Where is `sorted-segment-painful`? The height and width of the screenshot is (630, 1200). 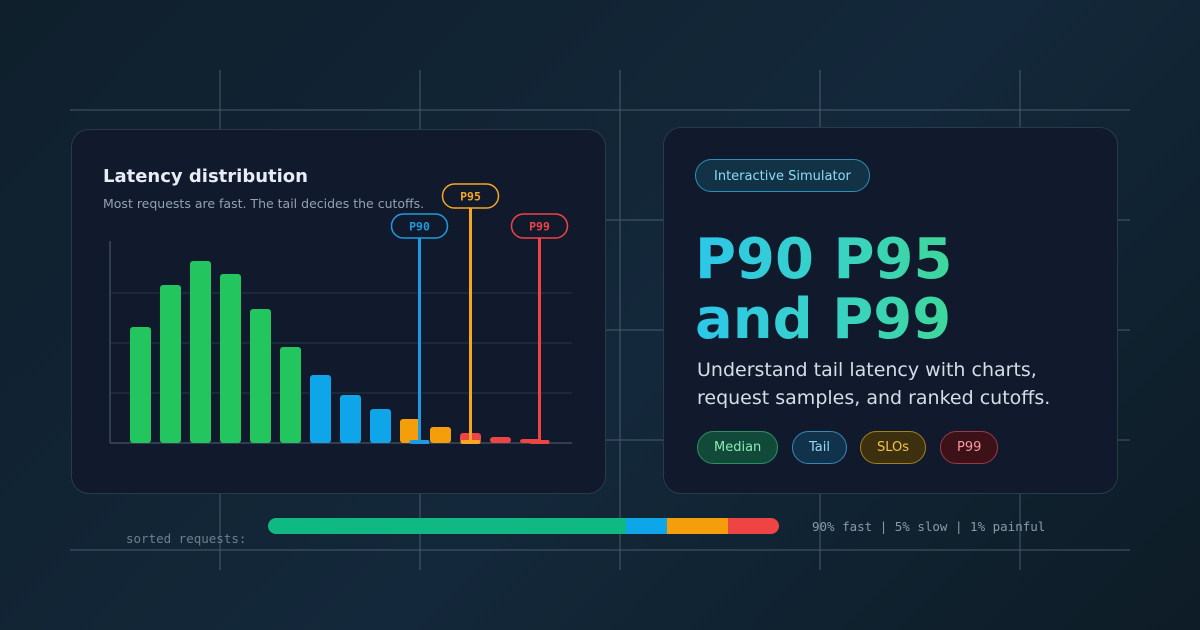
sorted-segment-painful is located at coordinates (753, 526).